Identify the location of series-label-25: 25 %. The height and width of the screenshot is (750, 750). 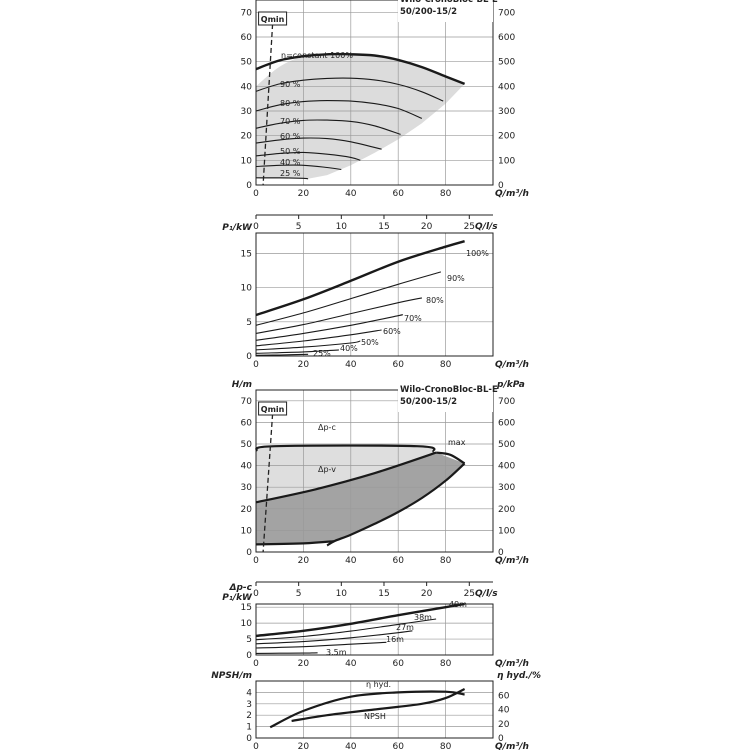
(290, 173).